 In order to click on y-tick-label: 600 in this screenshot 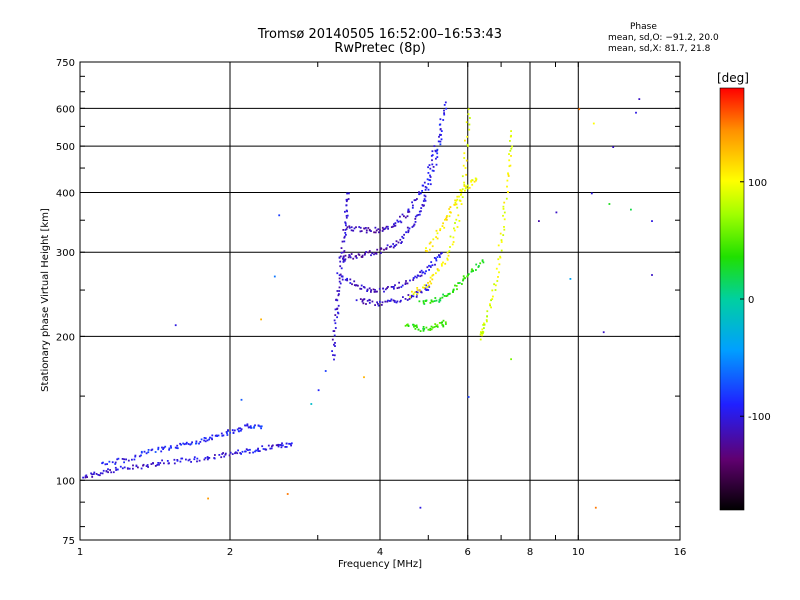, I will do `click(65, 109)`.